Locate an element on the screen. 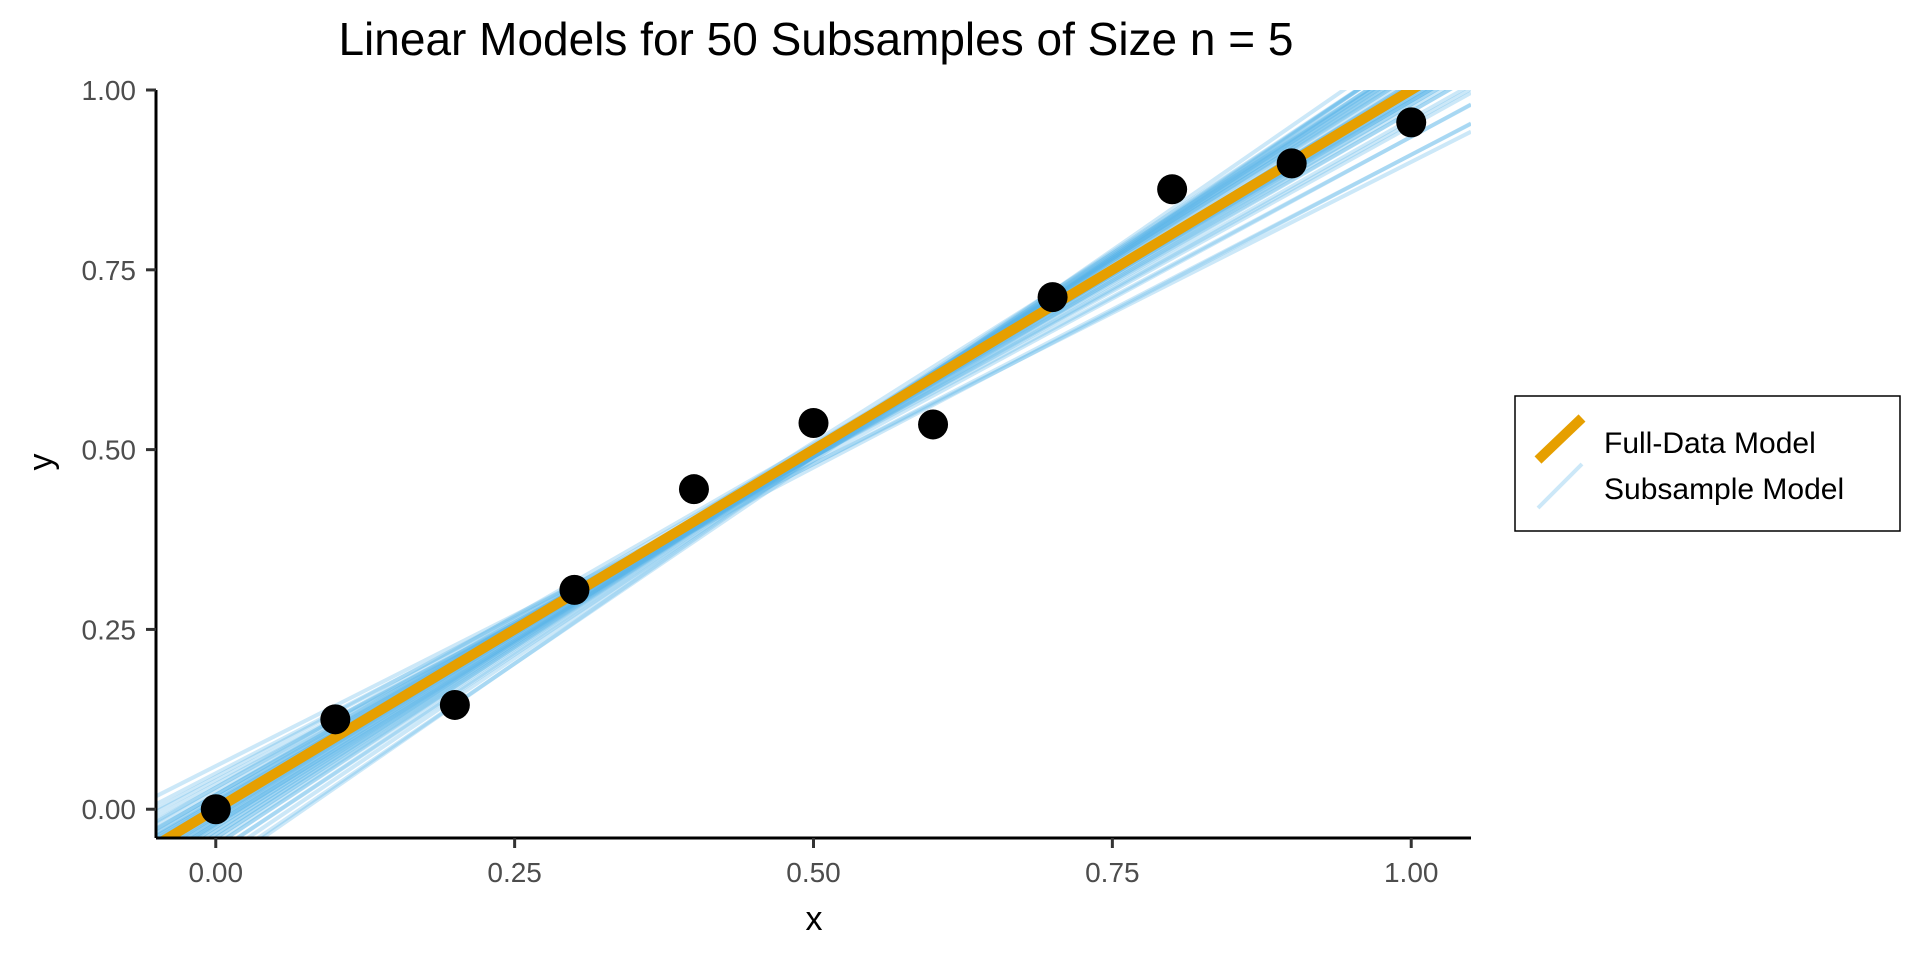  legend-key-full-data-model is located at coordinates (1560, 439).